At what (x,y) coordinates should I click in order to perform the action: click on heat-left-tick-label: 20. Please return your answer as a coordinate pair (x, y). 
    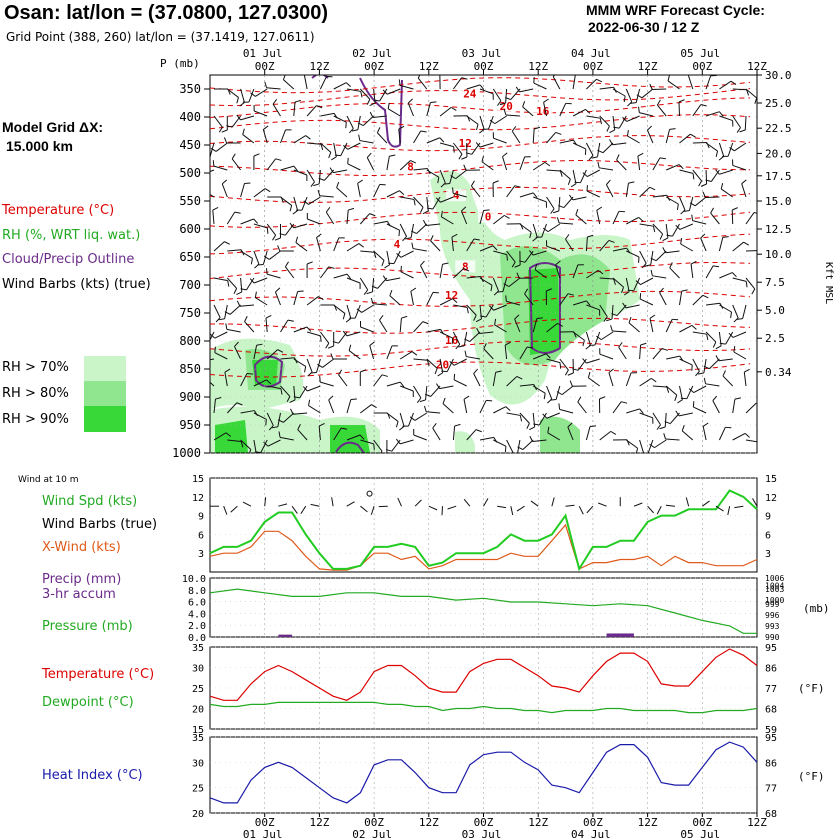
    Looking at the image, I should click on (198, 814).